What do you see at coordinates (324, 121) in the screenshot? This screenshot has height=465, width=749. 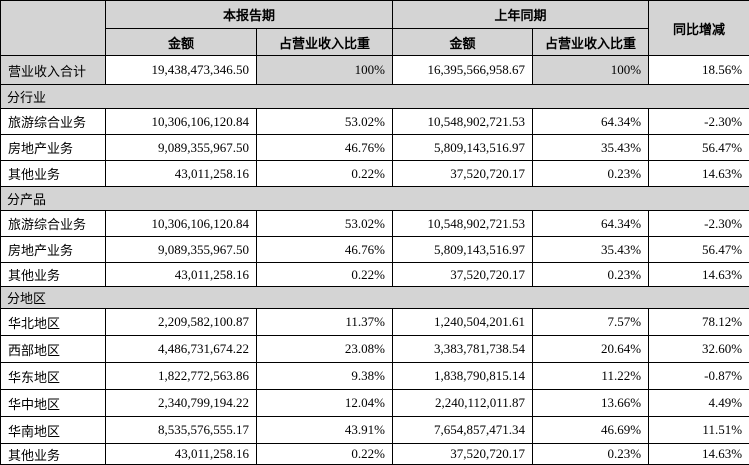 I see `pct-current-cell: 53.02%` at bounding box center [324, 121].